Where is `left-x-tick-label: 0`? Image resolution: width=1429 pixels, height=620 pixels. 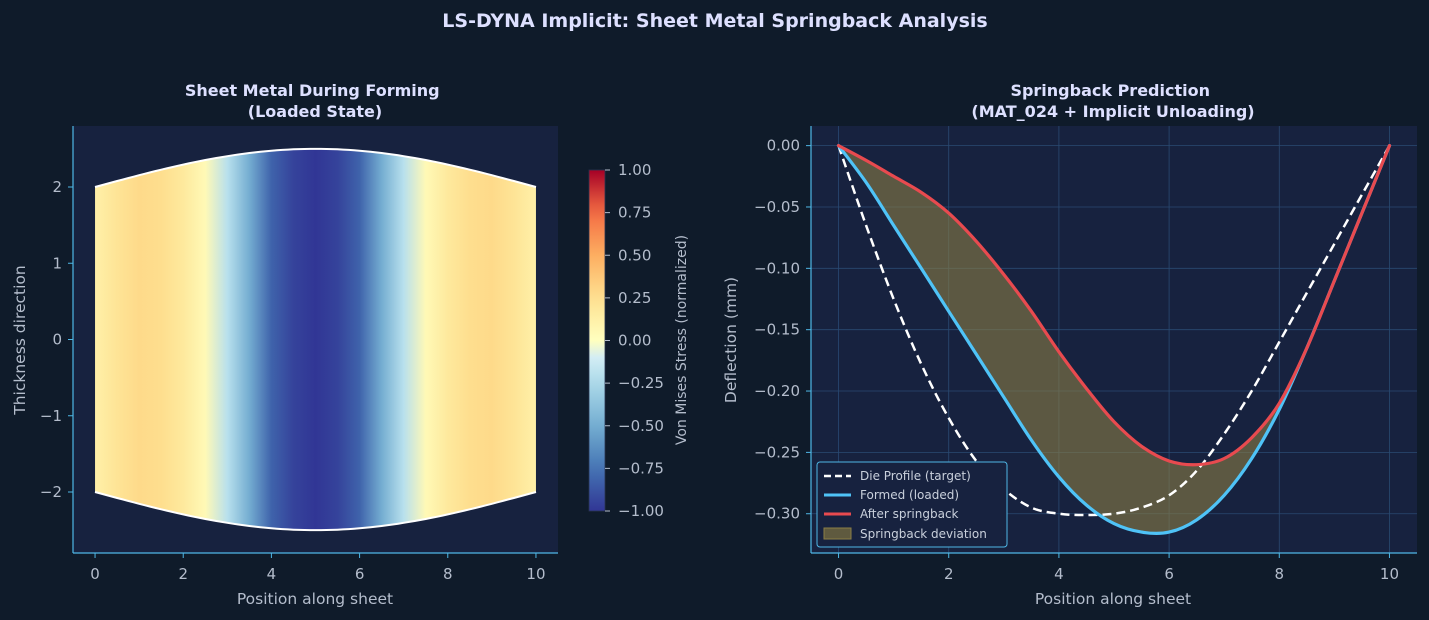
left-x-tick-label: 0 is located at coordinates (95, 574).